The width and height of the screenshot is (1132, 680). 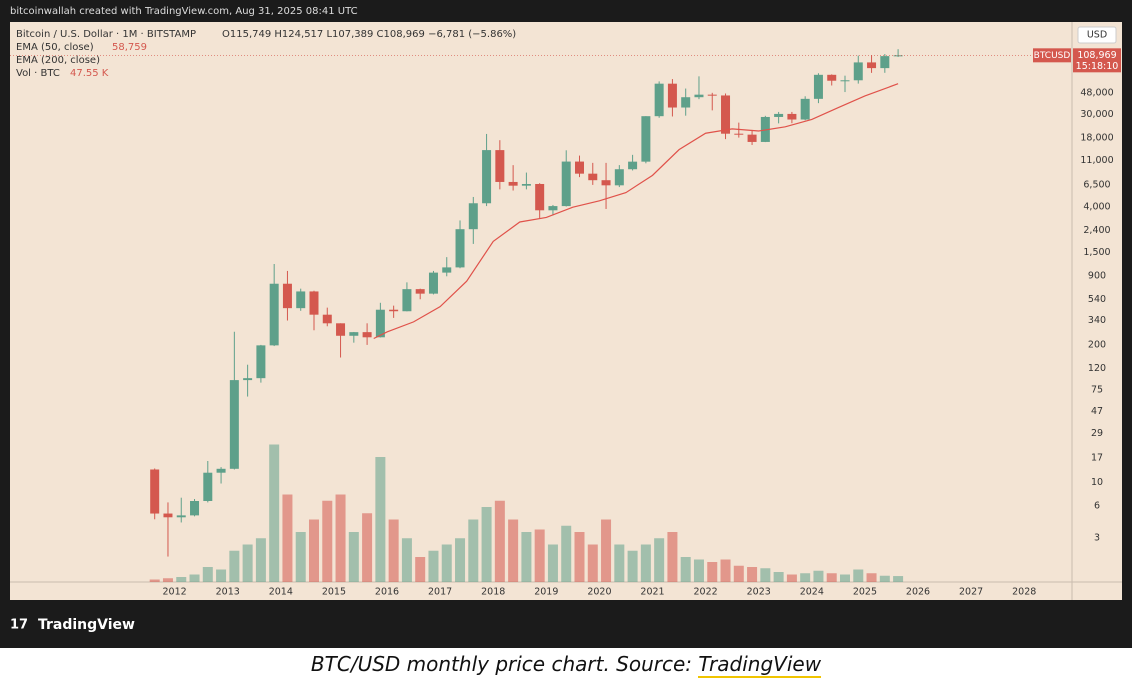 What do you see at coordinates (281, 592) in the screenshot?
I see `x-tick-label: 2014` at bounding box center [281, 592].